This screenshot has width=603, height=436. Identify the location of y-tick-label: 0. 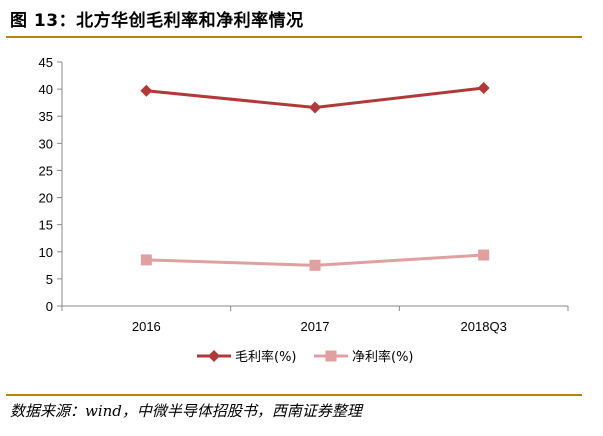
(49, 306).